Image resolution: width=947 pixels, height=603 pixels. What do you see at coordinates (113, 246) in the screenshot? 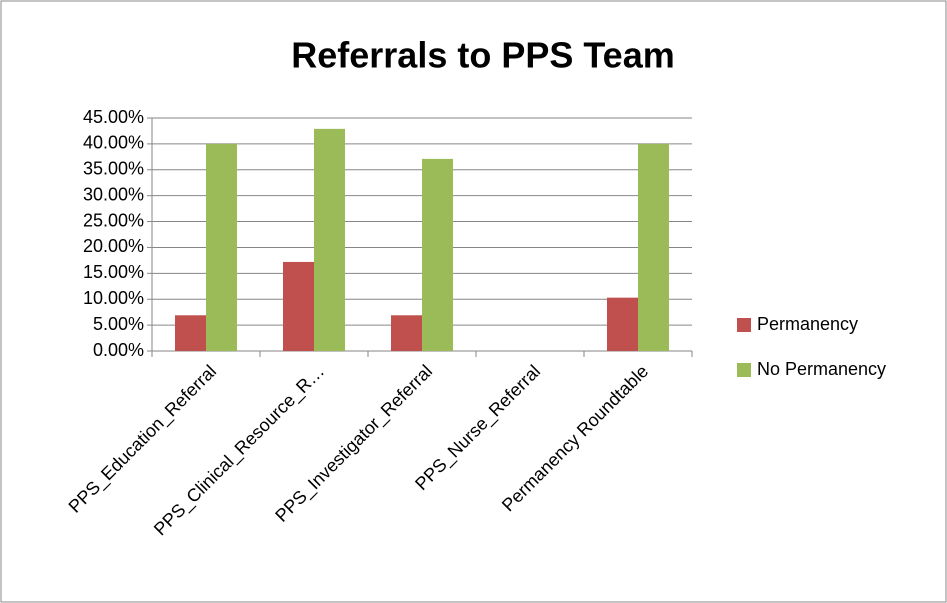
I see `y-tick-label: 20.00%` at bounding box center [113, 246].